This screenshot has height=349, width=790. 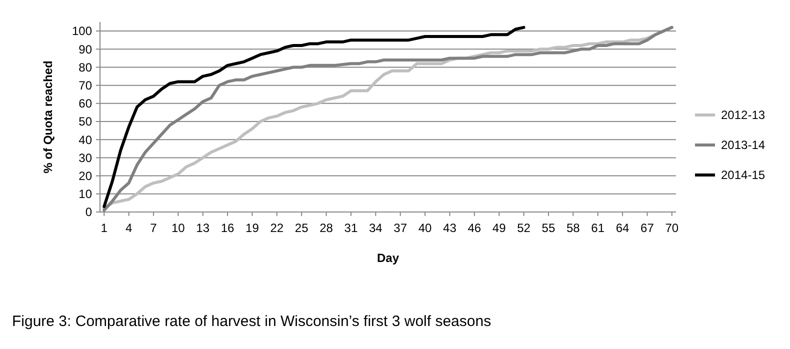 What do you see at coordinates (598, 228) in the screenshot?
I see `x-tick-label: 61` at bounding box center [598, 228].